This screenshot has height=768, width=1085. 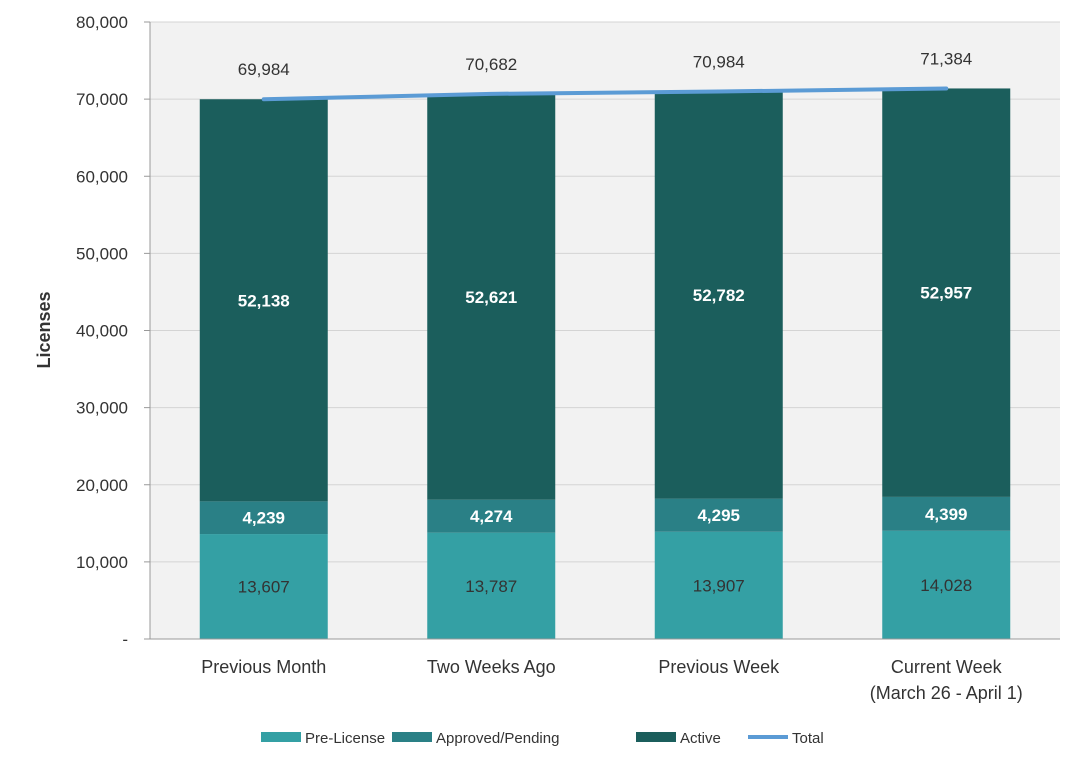 I want to click on legend: Pre-License Approved/Pending Active Total, so click(x=542, y=738).